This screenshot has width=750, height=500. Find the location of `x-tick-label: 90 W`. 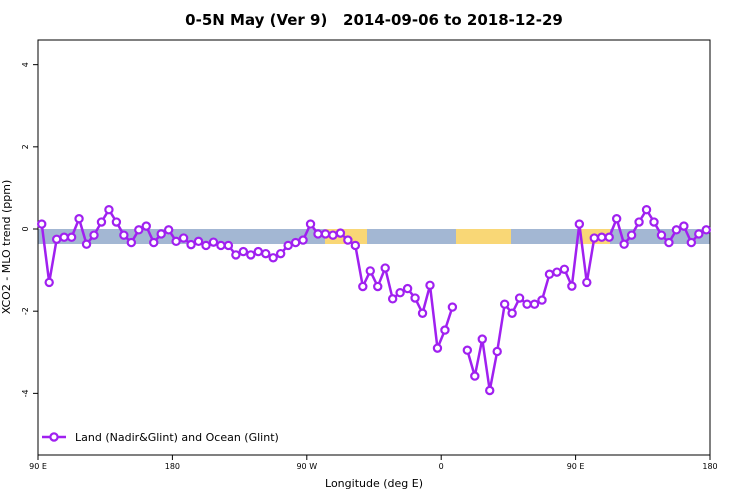

x-tick-label: 90 W is located at coordinates (306, 466).